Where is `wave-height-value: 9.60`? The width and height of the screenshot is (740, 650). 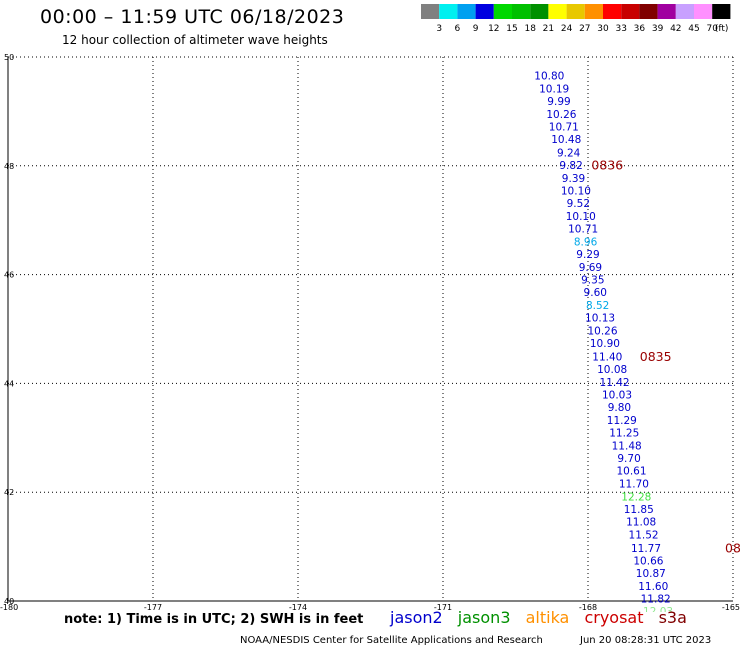 wave-height-value: 9.60 is located at coordinates (595, 293).